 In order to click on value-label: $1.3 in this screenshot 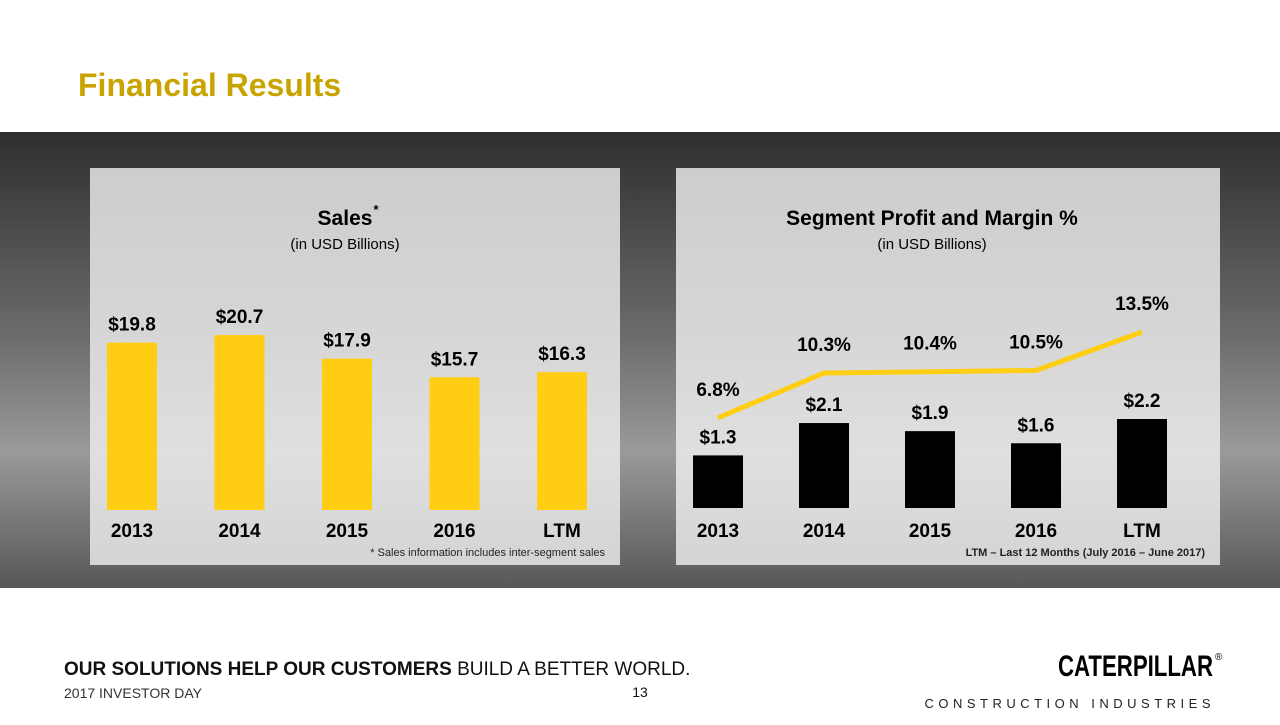, I will do `click(718, 437)`.